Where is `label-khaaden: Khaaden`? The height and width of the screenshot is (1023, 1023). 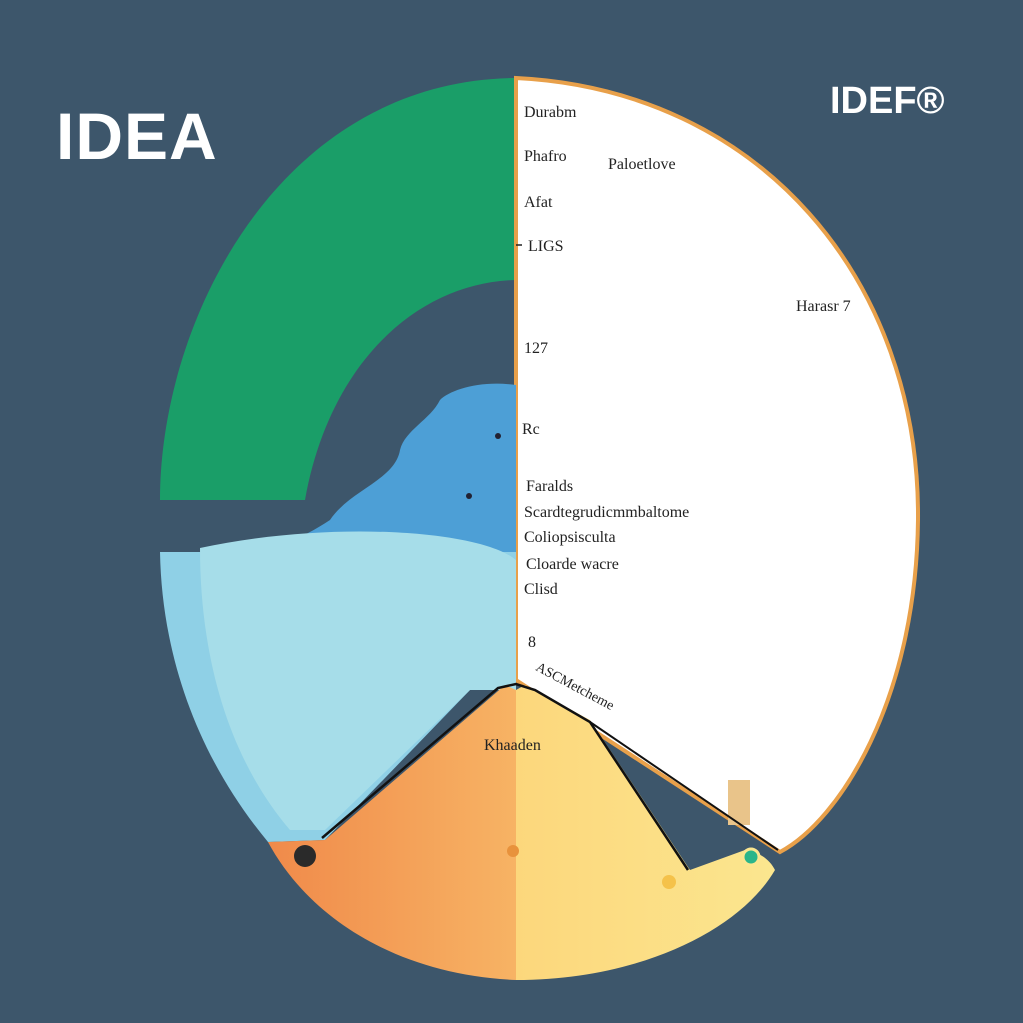 label-khaaden: Khaaden is located at coordinates (512, 745).